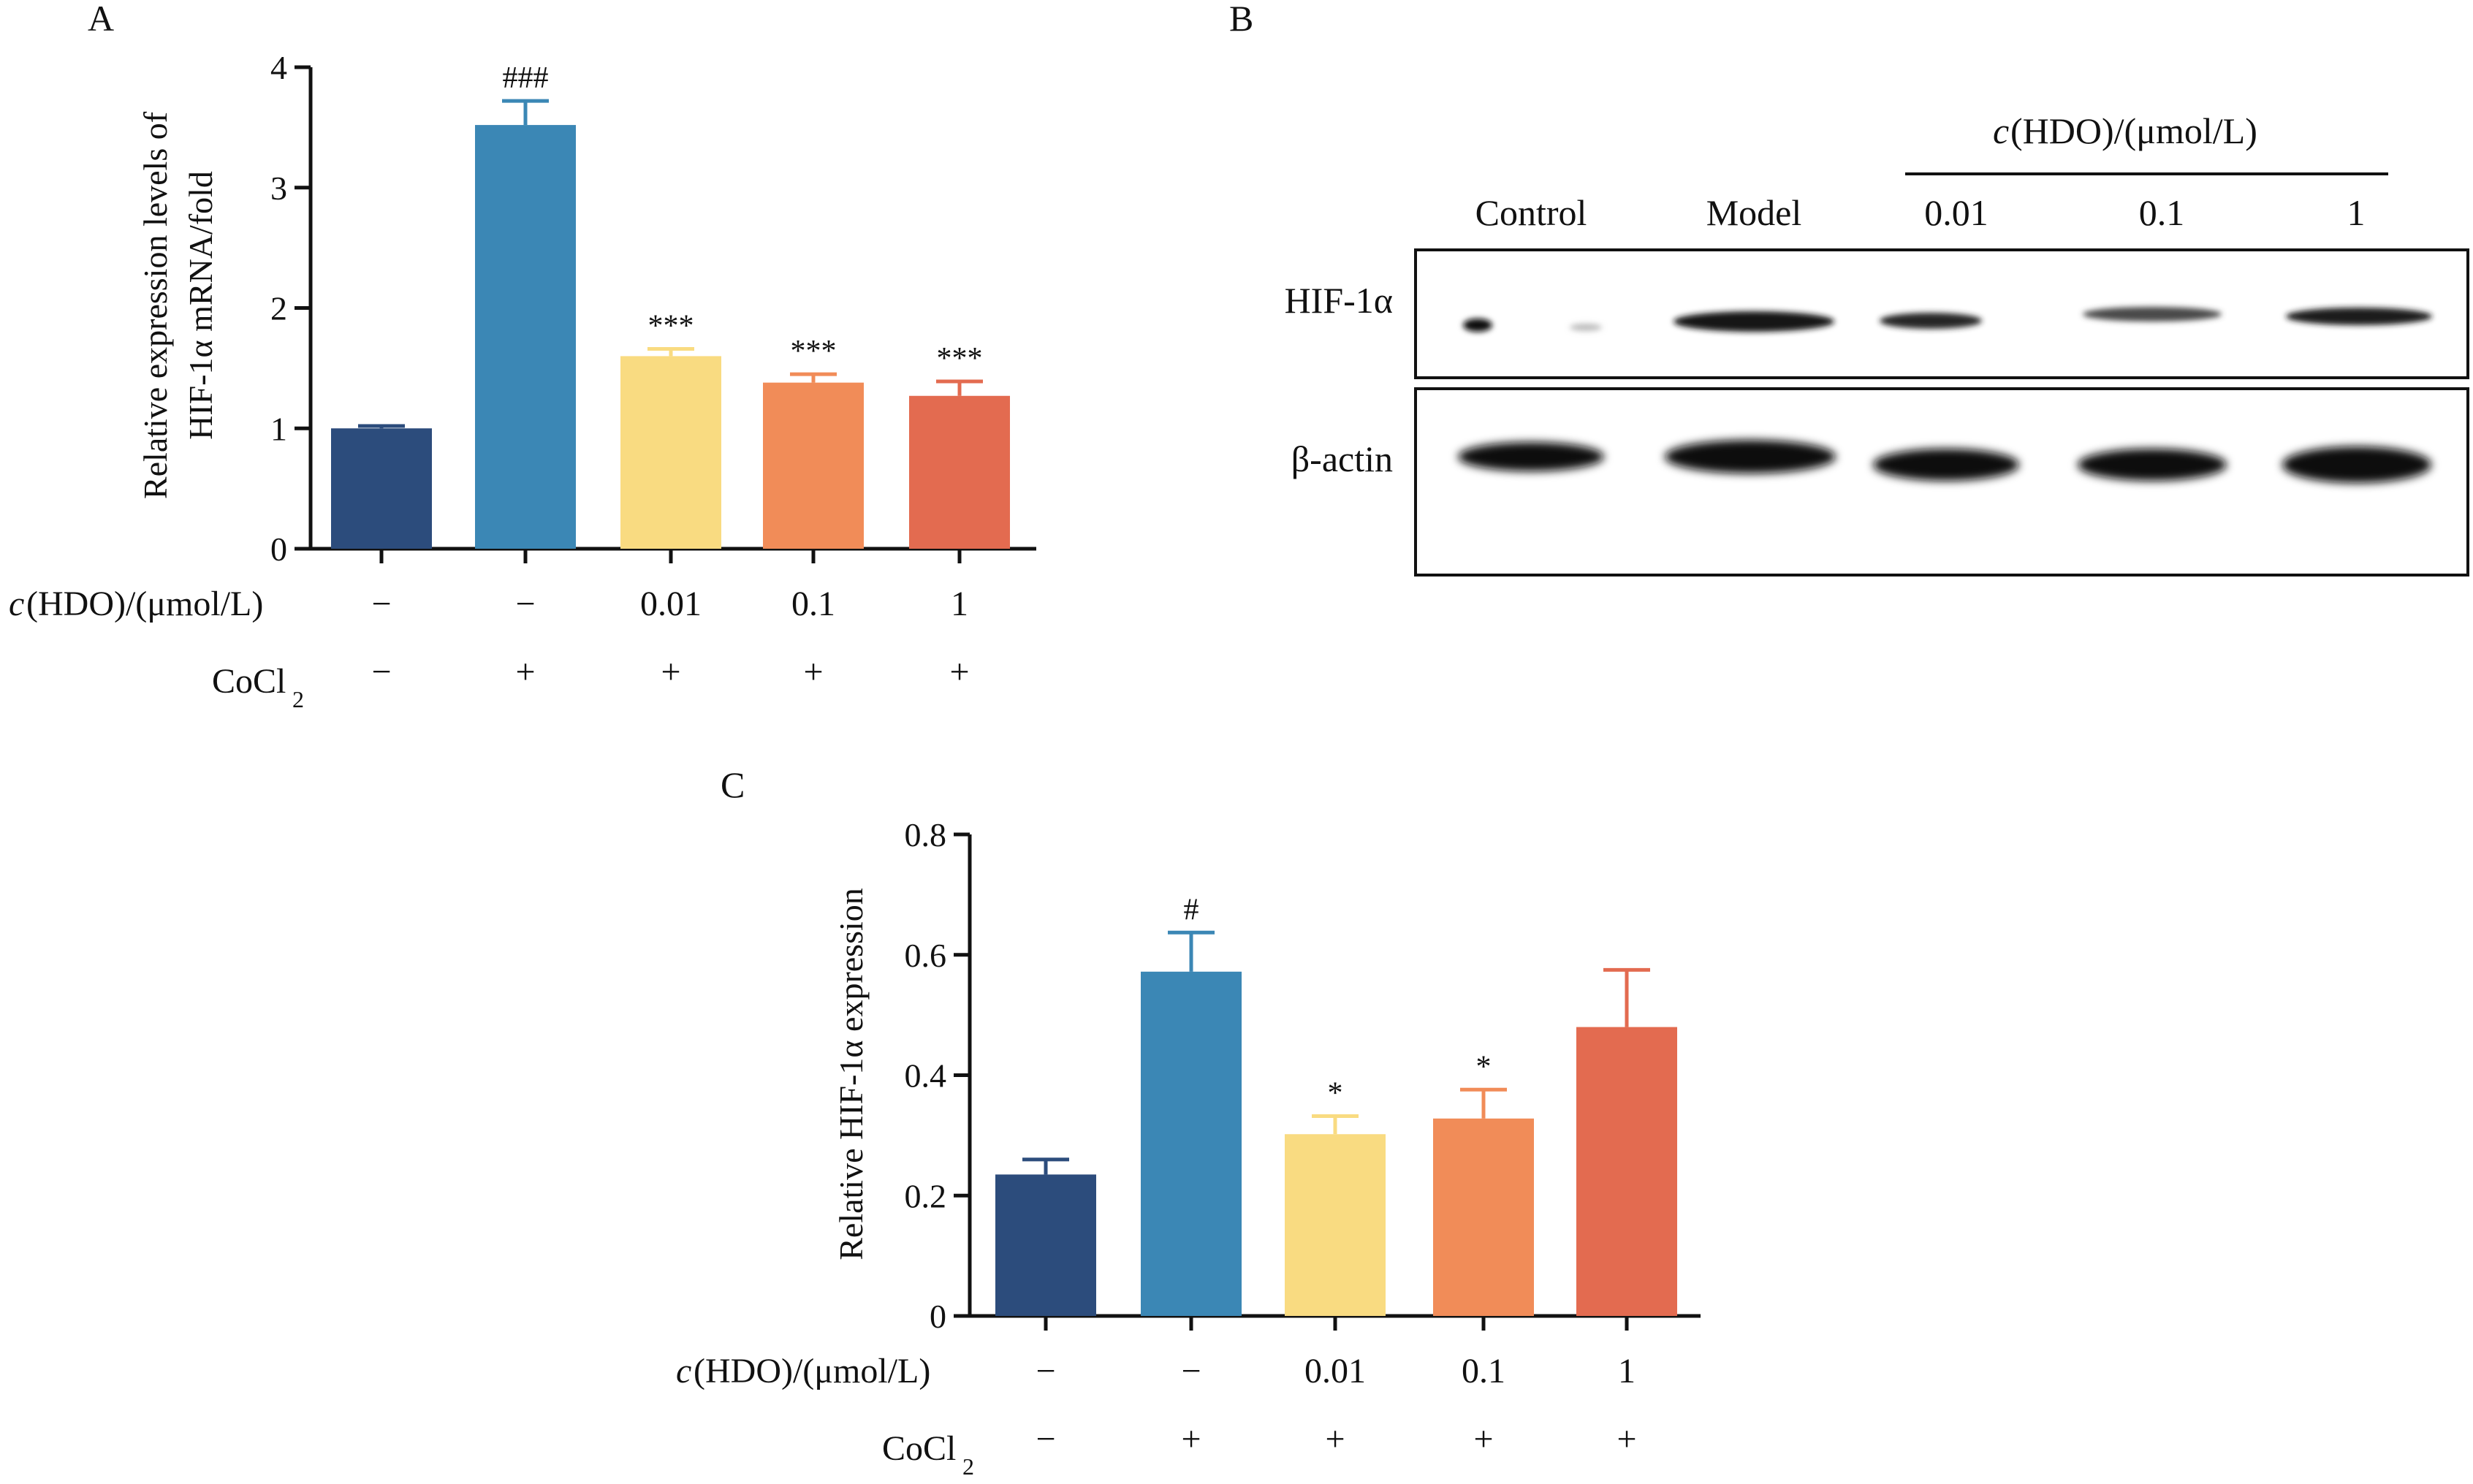  I want to click on panel-c-condition-rows: − − − +0.01 +0.1 +1 +, so click(1336, 1405).